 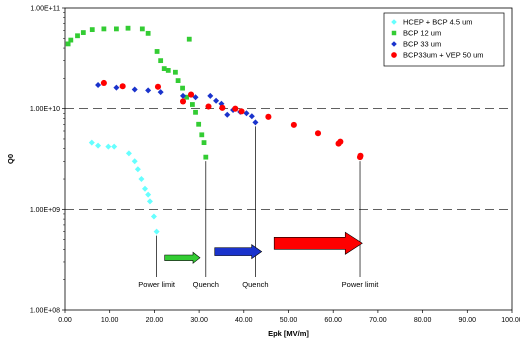 What do you see at coordinates (443, 55) in the screenshot?
I see `legend-entry: BCP33um + VEP 50 um` at bounding box center [443, 55].